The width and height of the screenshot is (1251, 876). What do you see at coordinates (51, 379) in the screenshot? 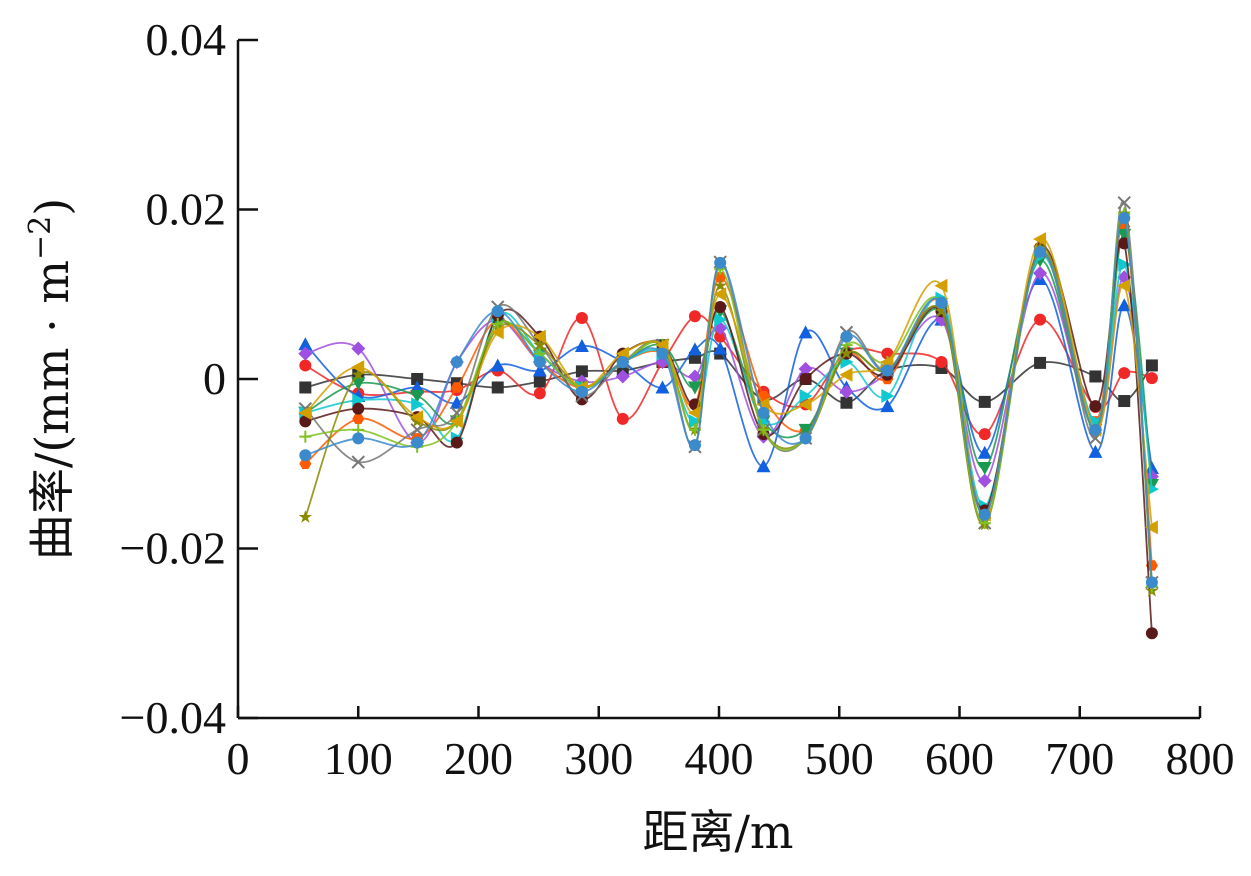
I see `y-axis-title: 曲率/(mm · m−2)` at bounding box center [51, 379].